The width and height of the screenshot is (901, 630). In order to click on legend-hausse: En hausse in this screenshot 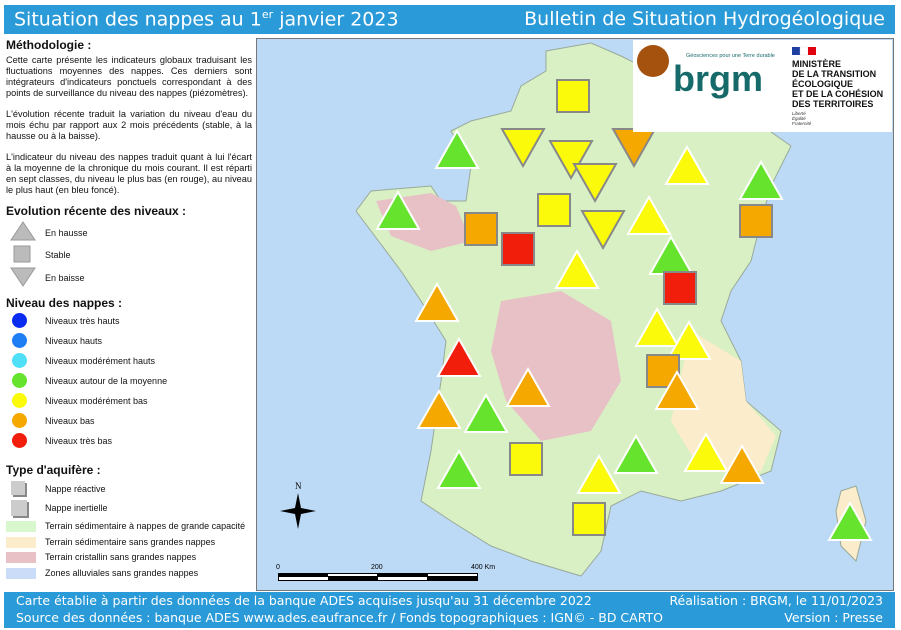, I will do `click(66, 233)`.